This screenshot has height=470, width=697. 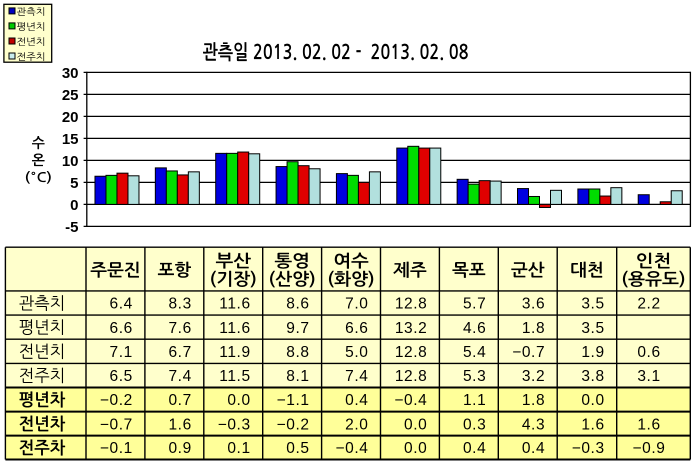 I want to click on svg-text: 0.9, so click(x=179, y=448).